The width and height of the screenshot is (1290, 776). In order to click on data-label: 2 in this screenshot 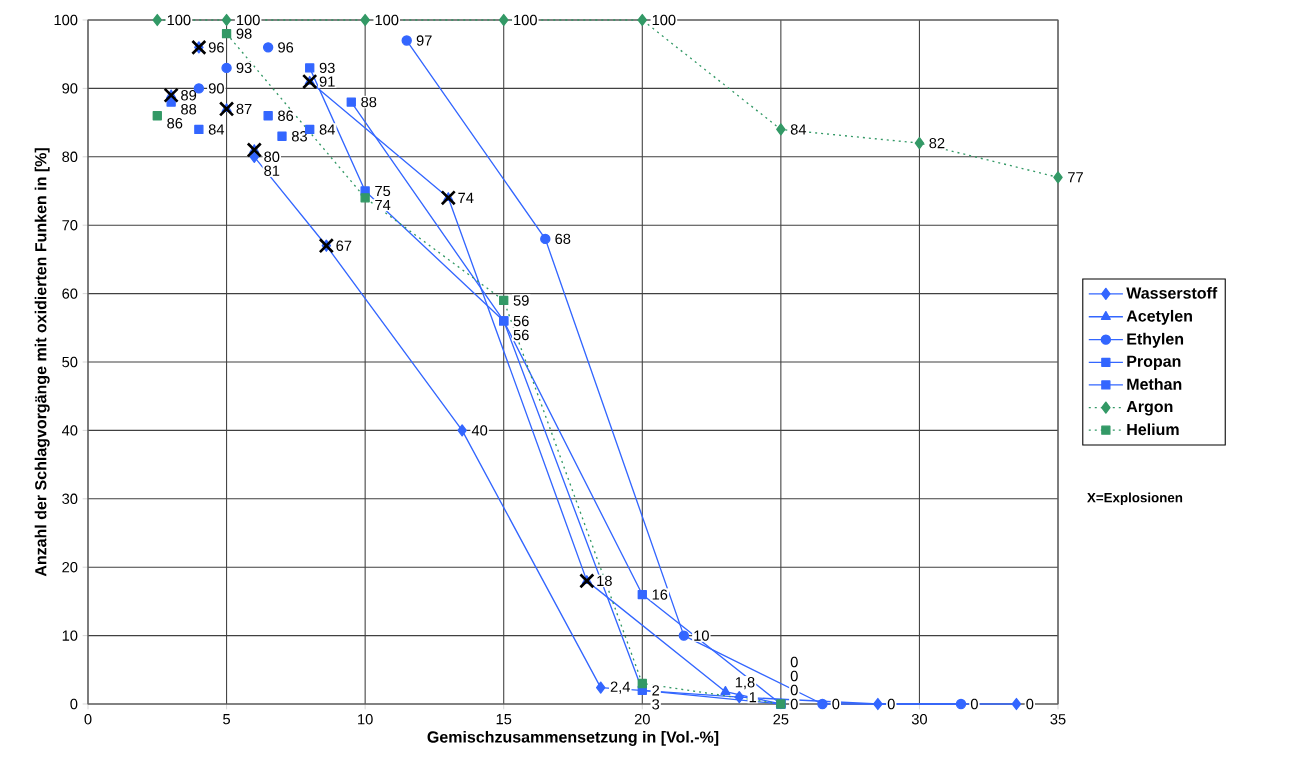, I will do `click(656, 690)`.